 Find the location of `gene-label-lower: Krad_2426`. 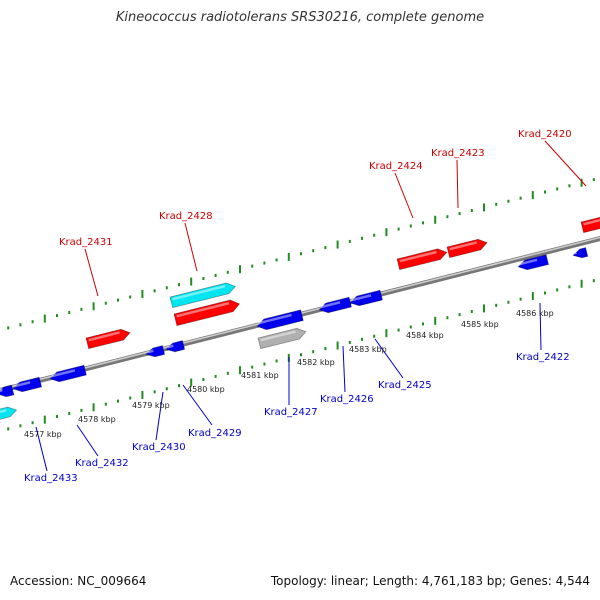

gene-label-lower: Krad_2426 is located at coordinates (347, 399).